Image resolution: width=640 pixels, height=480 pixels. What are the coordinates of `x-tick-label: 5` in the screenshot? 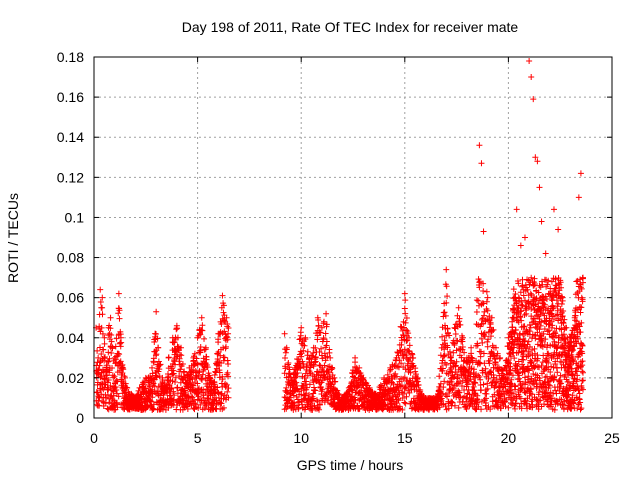 It's located at (198, 438).